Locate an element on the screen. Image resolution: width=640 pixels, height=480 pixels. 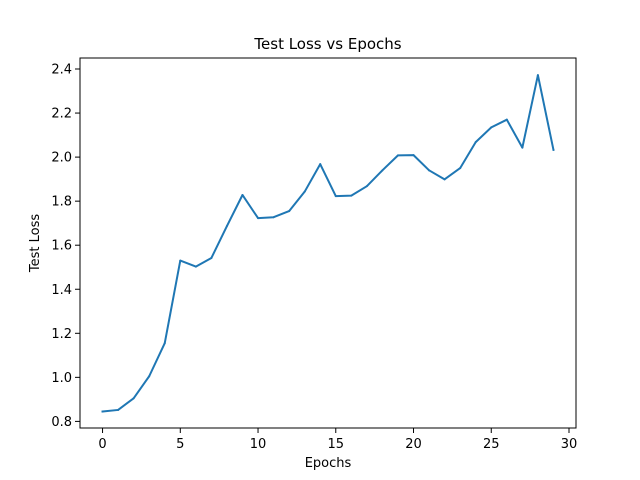
x-tick-label: 25 is located at coordinates (491, 444).